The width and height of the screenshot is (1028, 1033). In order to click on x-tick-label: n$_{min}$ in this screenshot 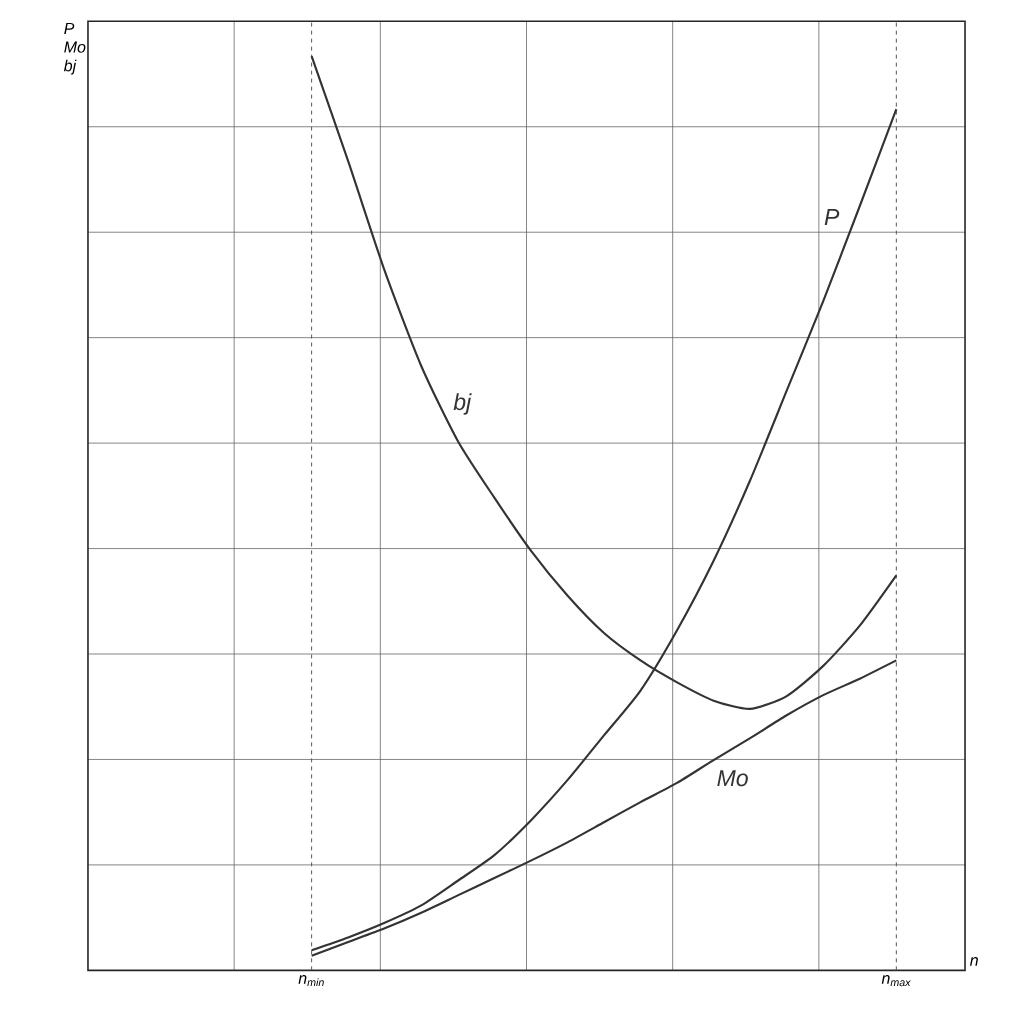, I will do `click(311, 981)`.